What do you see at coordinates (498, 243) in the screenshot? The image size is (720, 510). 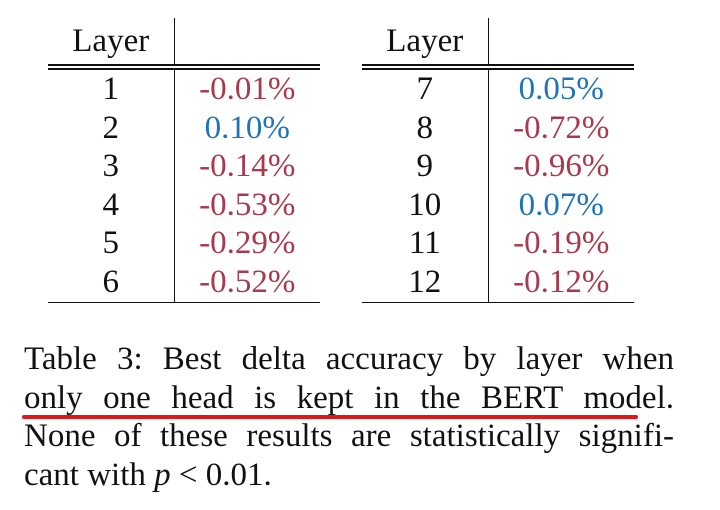 I see `table-row: 11 -0.19%` at bounding box center [498, 243].